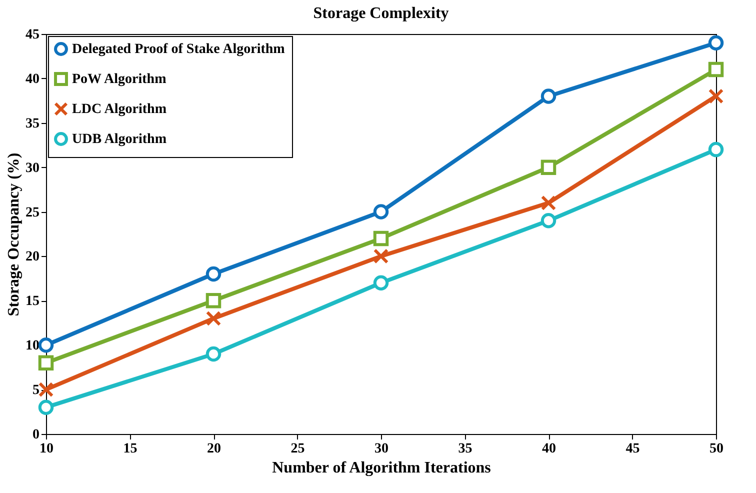 Image resolution: width=756 pixels, height=493 pixels. What do you see at coordinates (465, 449) in the screenshot?
I see `x-tick-label: 35` at bounding box center [465, 449].